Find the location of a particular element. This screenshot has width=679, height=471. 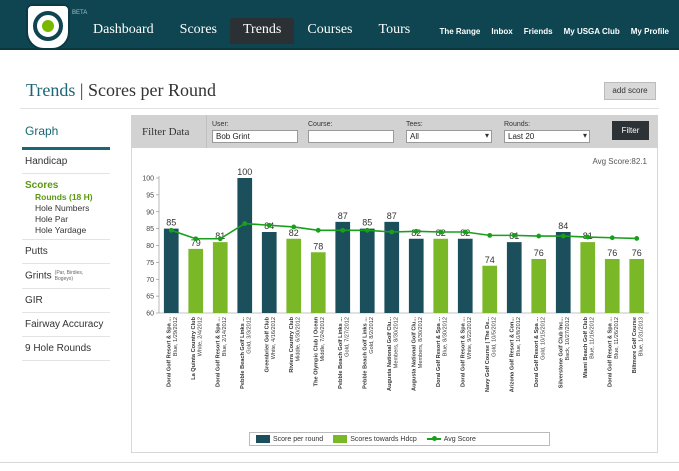

course-input is located at coordinates (351, 136).